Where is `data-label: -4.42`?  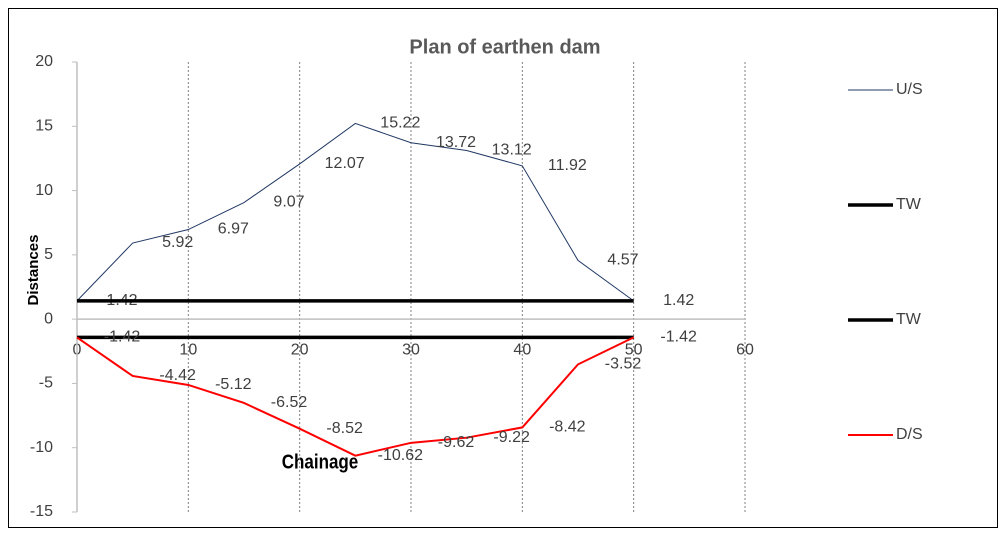 data-label: -4.42 is located at coordinates (177, 375).